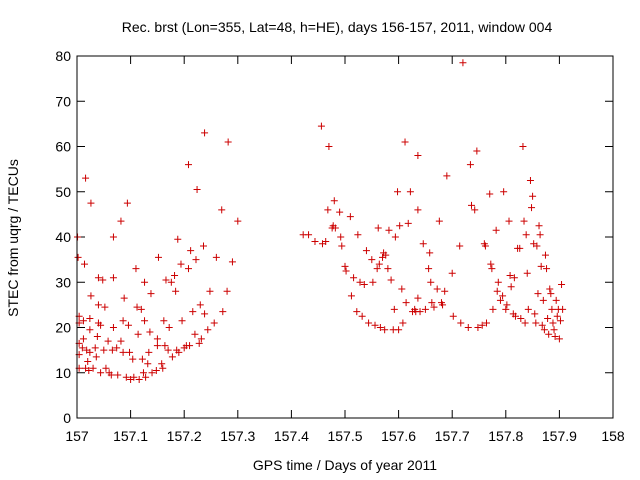 The height and width of the screenshot is (480, 640). What do you see at coordinates (345, 465) in the screenshot?
I see `x-axis-label: GPS time / Days of year 2011` at bounding box center [345, 465].